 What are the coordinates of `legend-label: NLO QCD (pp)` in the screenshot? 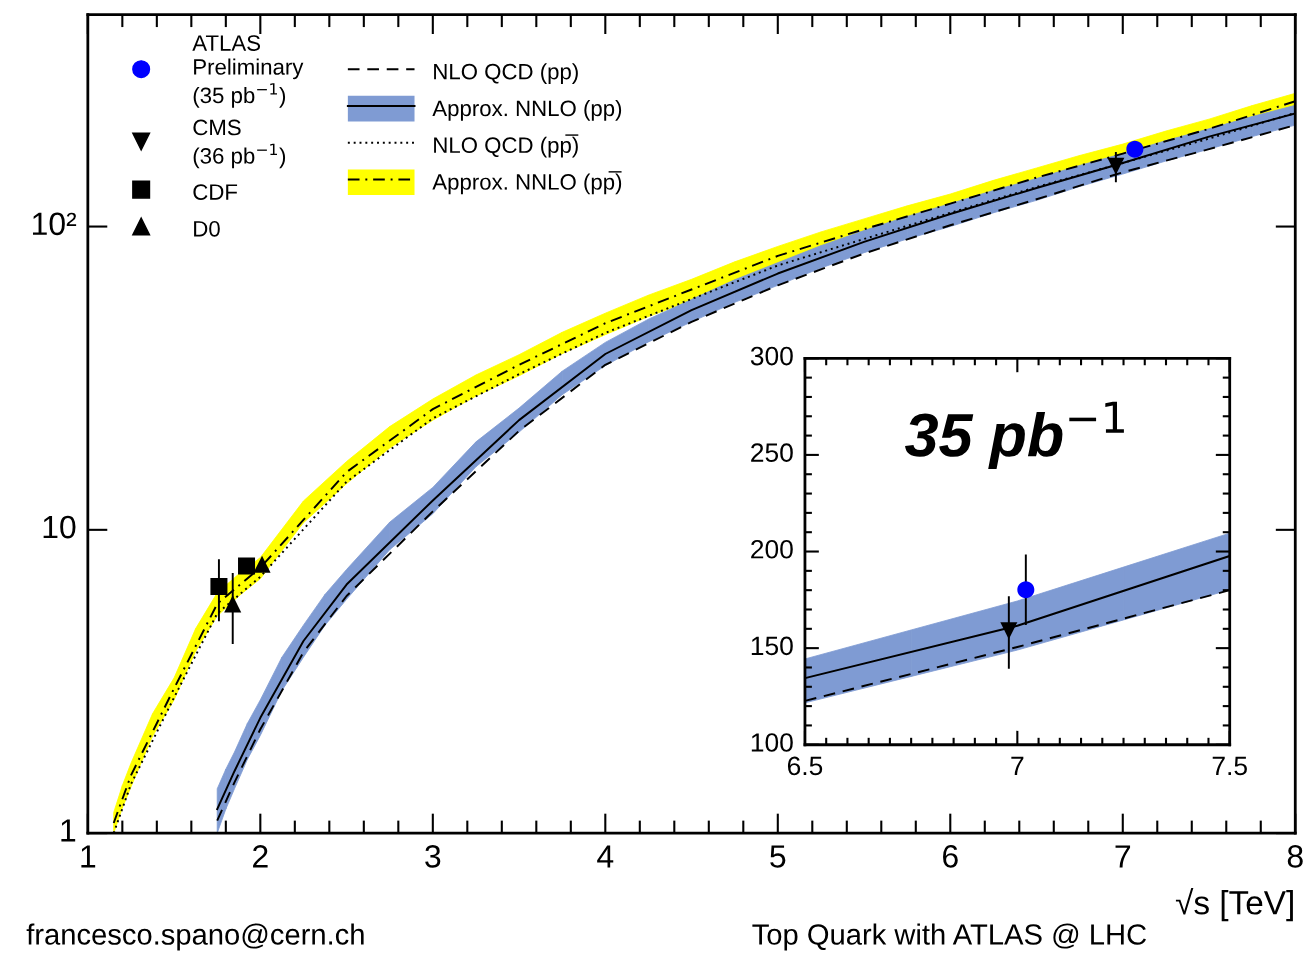 It's located at (506, 73).